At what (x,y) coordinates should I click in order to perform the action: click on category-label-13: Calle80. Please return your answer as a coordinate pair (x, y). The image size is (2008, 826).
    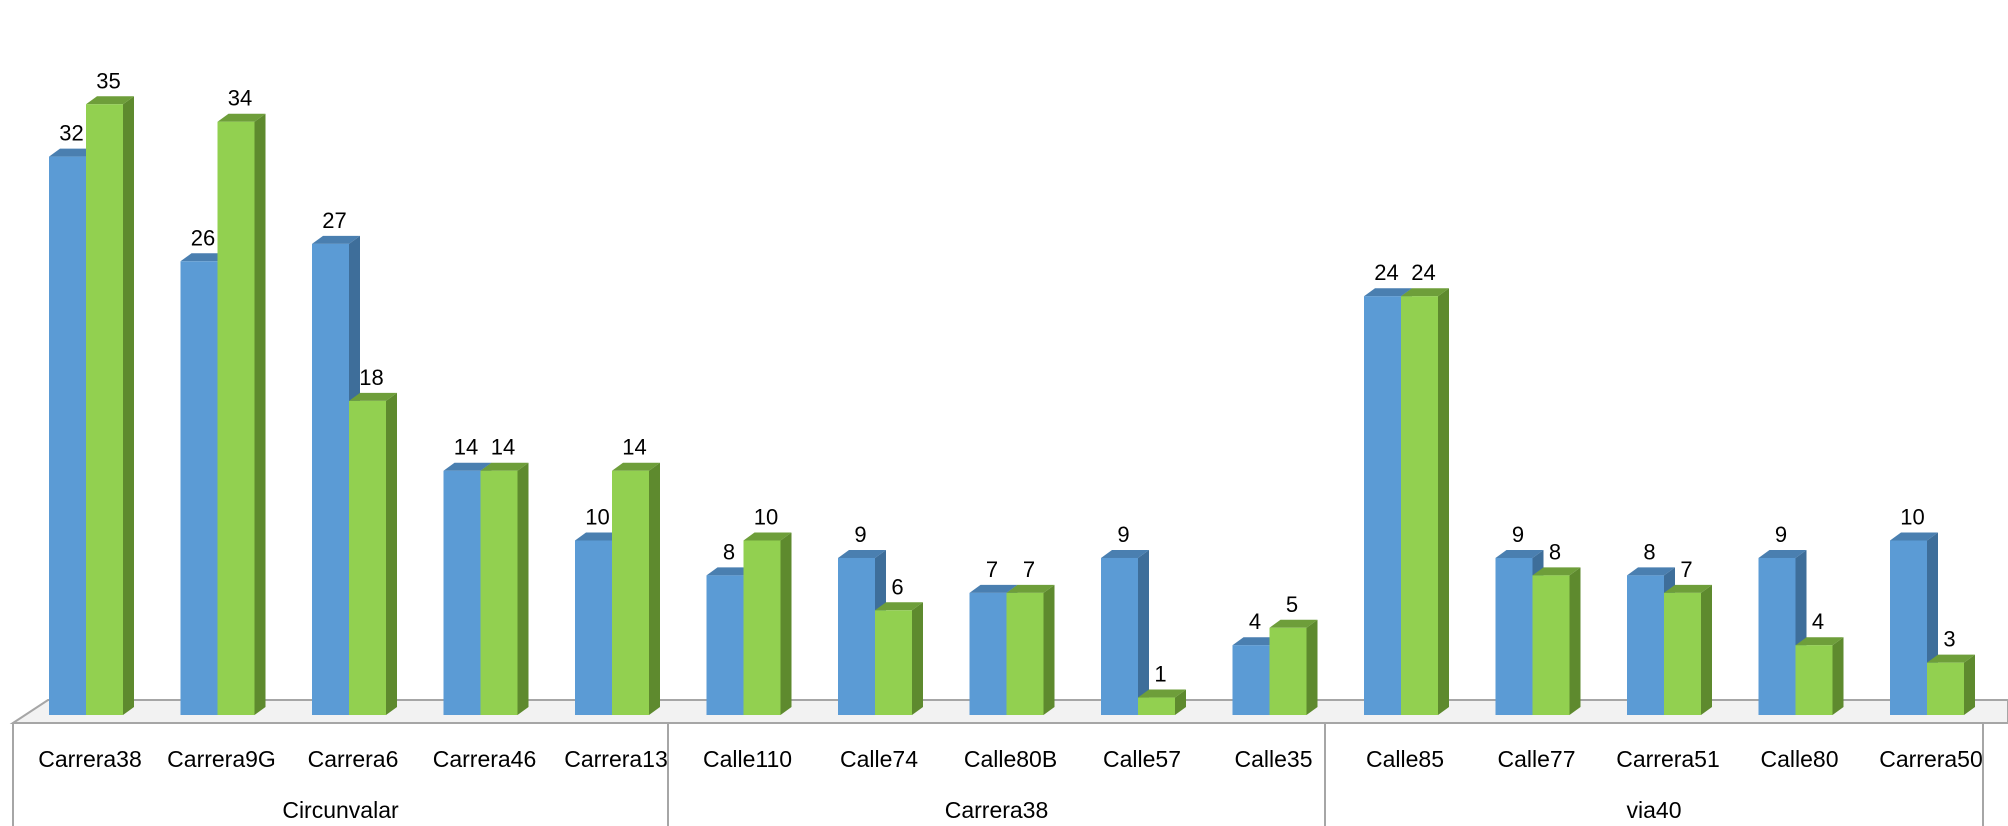
    Looking at the image, I should click on (1800, 759).